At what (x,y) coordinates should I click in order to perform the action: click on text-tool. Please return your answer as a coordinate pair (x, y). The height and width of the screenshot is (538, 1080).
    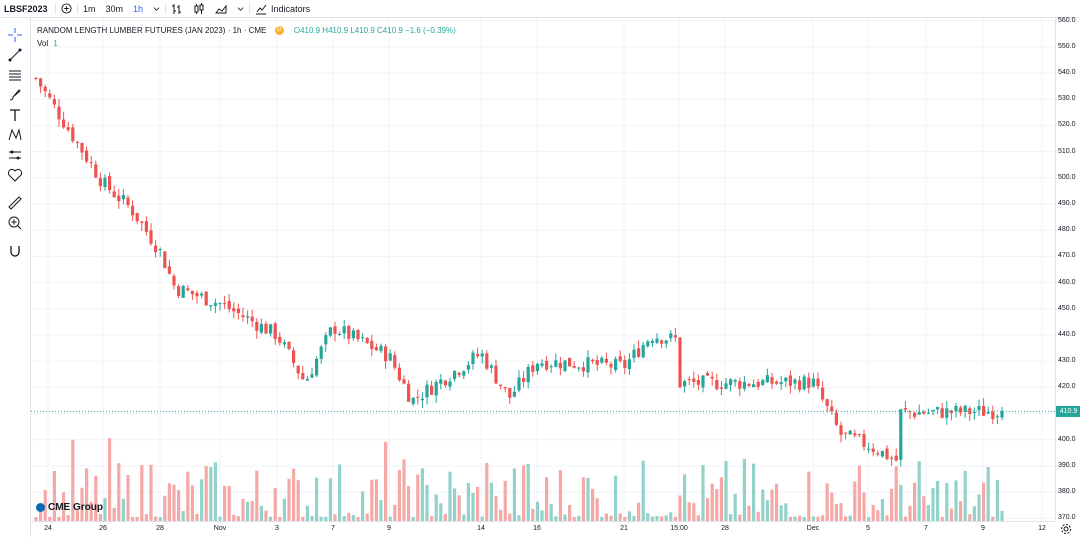
    Looking at the image, I should click on (15, 115).